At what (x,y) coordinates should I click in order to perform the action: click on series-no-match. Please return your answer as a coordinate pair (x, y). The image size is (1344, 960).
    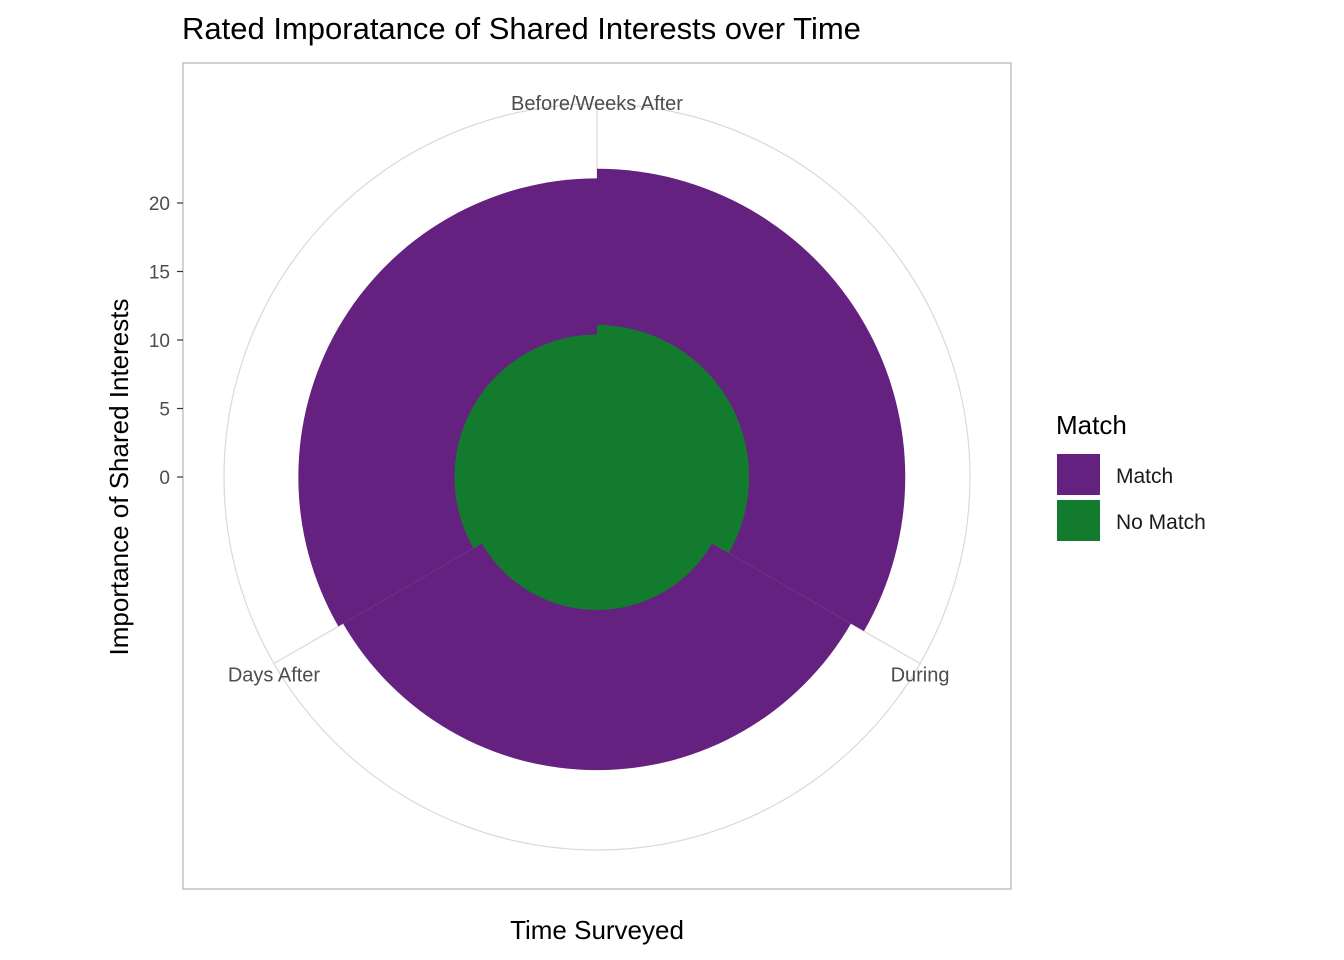
    Looking at the image, I should click on (602, 467).